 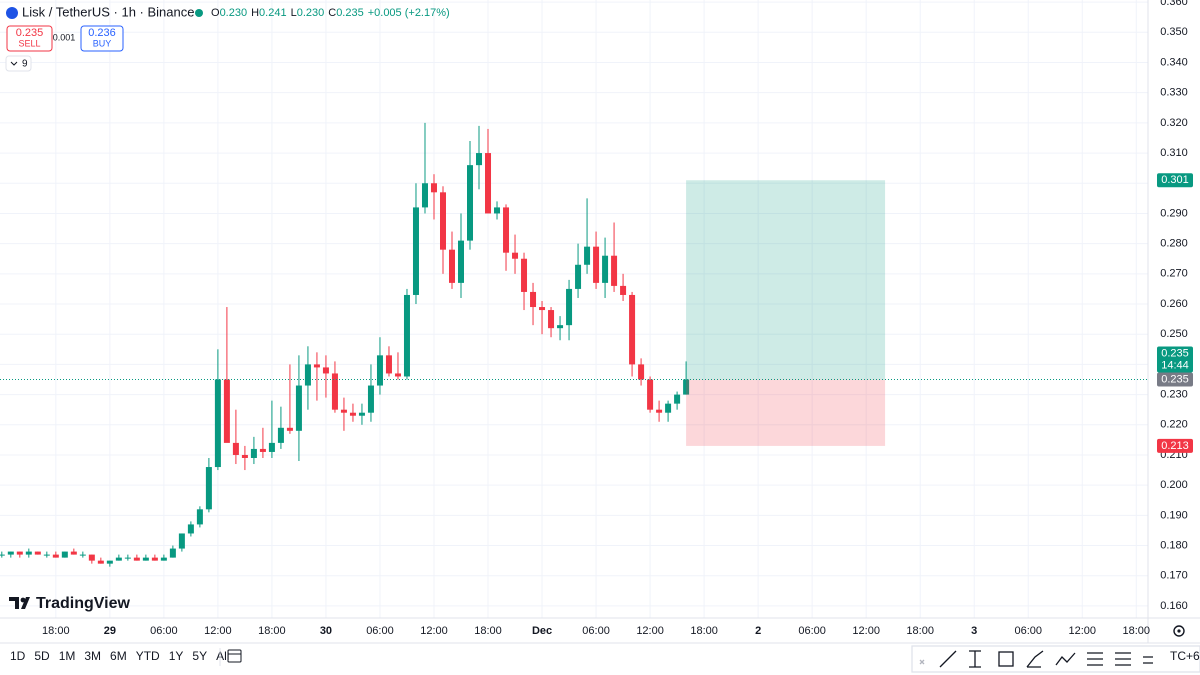 What do you see at coordinates (148, 656) in the screenshot?
I see `range-button: YTD` at bounding box center [148, 656].